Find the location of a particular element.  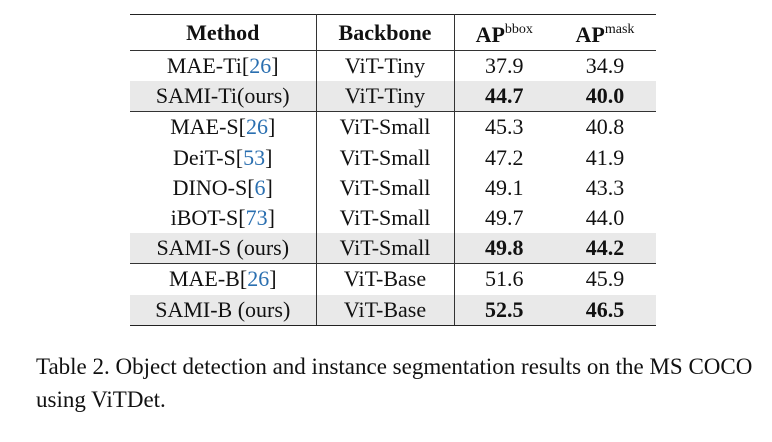

table-row: MAE-S[26] ViT-Small 45.3 40.8 is located at coordinates (393, 127).